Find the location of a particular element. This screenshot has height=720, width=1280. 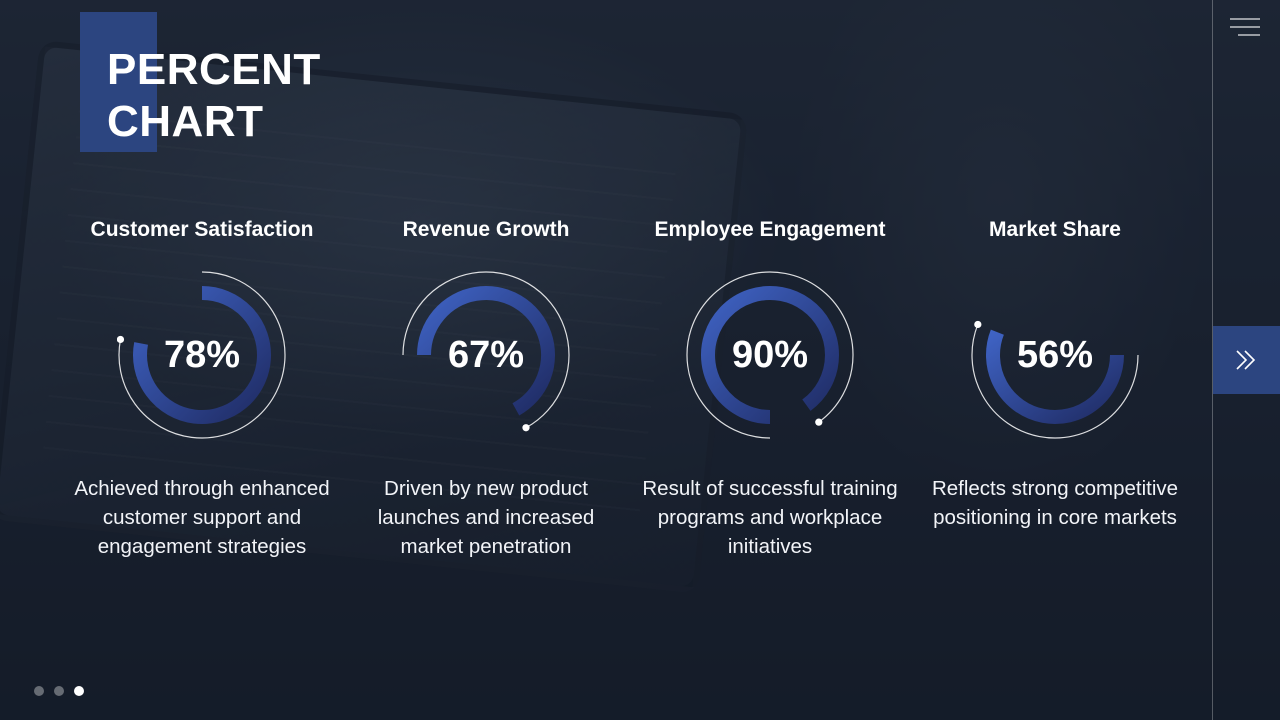

metric-title: Revenue Growth is located at coordinates (486, 229).